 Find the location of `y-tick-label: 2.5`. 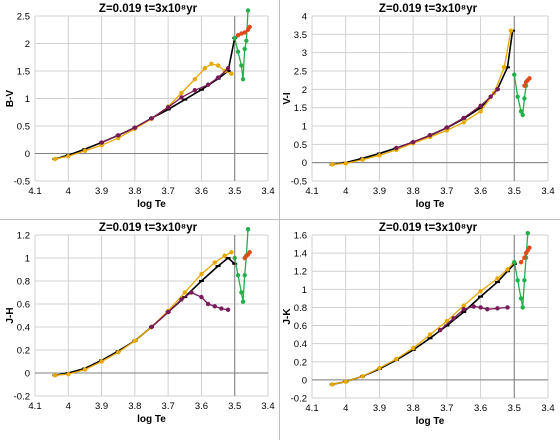

y-tick-label: 2.5 is located at coordinates (300, 72).